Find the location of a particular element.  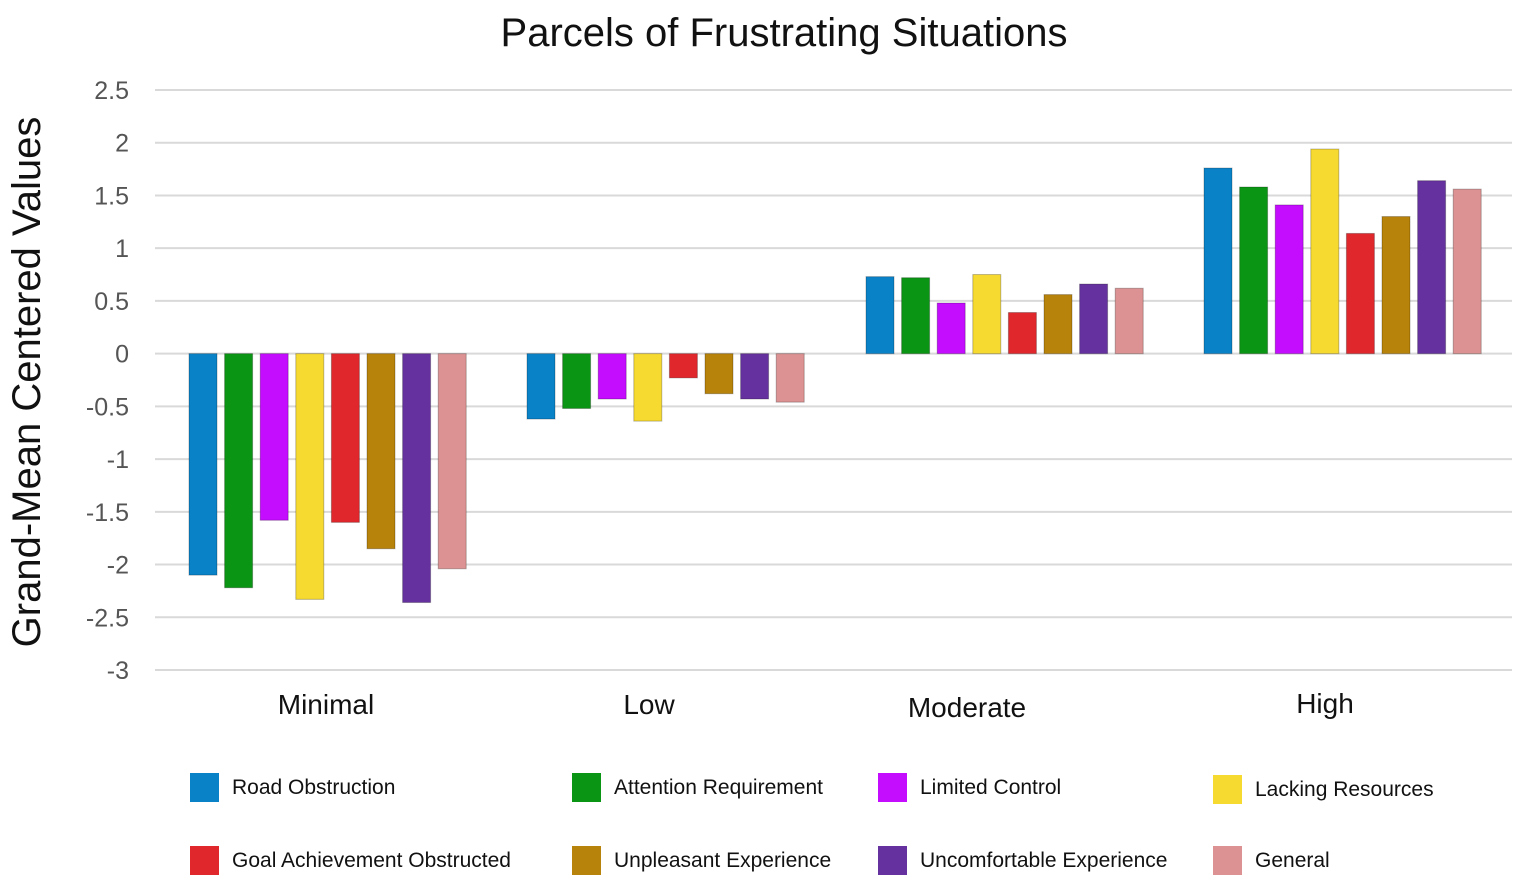

legend-label: Uncomfortable Experience is located at coordinates (1043, 860).